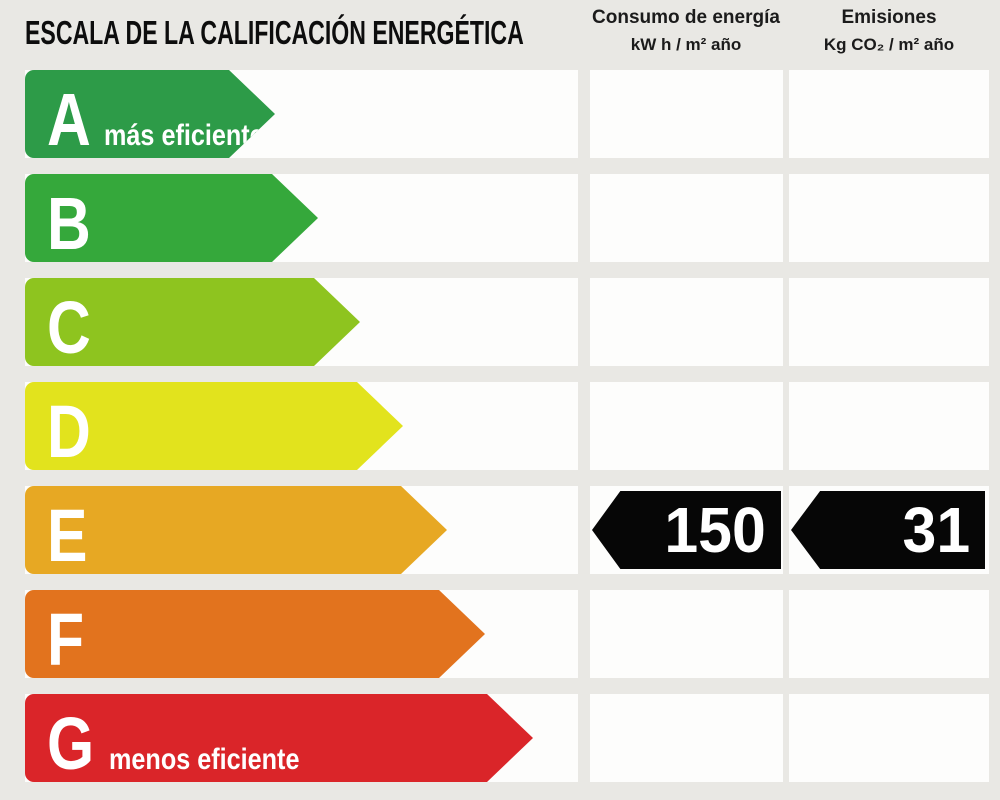 The image size is (1000, 800). Describe the element at coordinates (69, 119) in the screenshot. I see `rating-letter-a: A` at that location.